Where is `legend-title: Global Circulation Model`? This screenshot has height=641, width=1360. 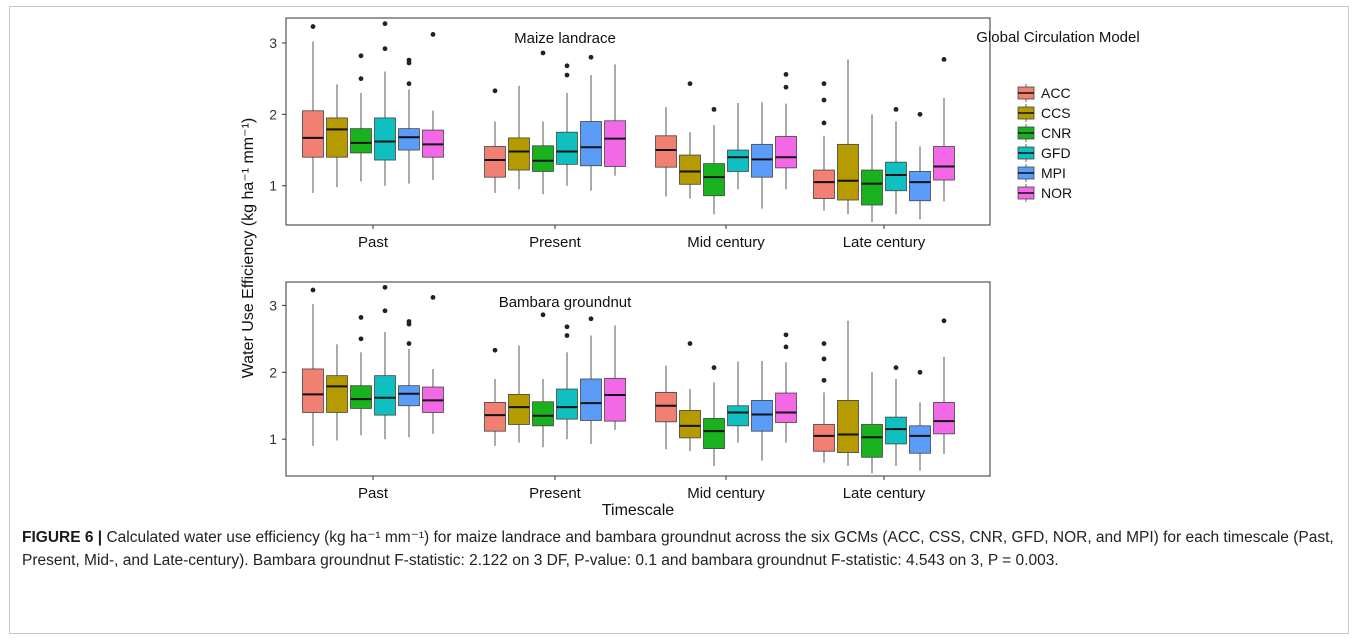 legend-title: Global Circulation Model is located at coordinates (1057, 37).